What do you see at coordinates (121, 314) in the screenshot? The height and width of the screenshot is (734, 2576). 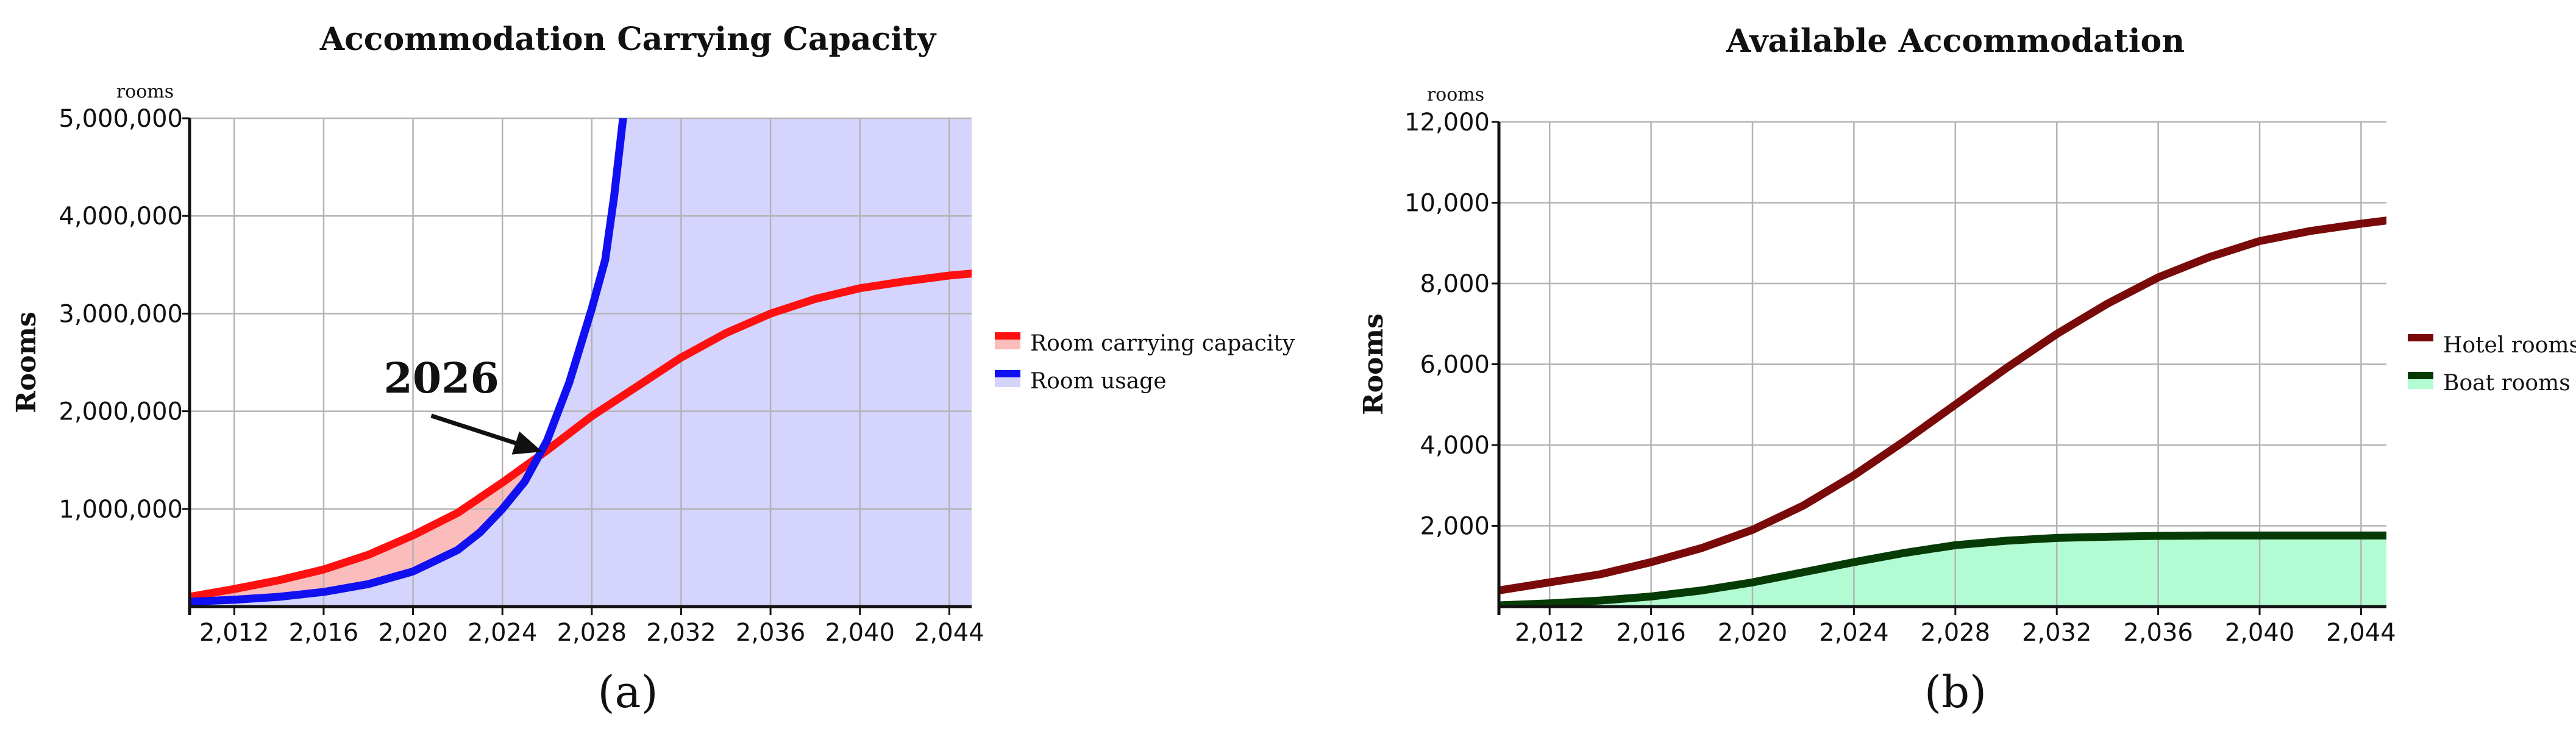 I see `y-tick-label: 3,000,000` at bounding box center [121, 314].